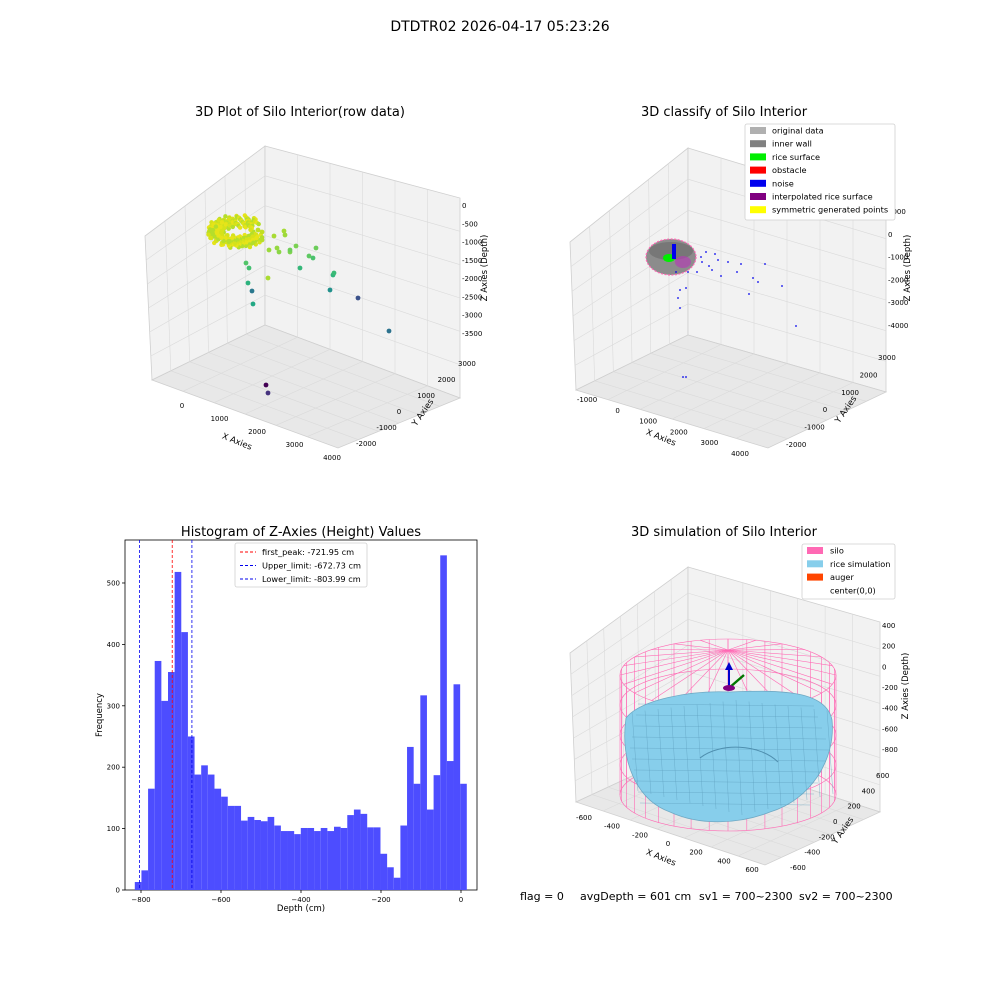  What do you see at coordinates (100, 715) in the screenshot?
I see `histogram-ylabel: Frequency` at bounding box center [100, 715].